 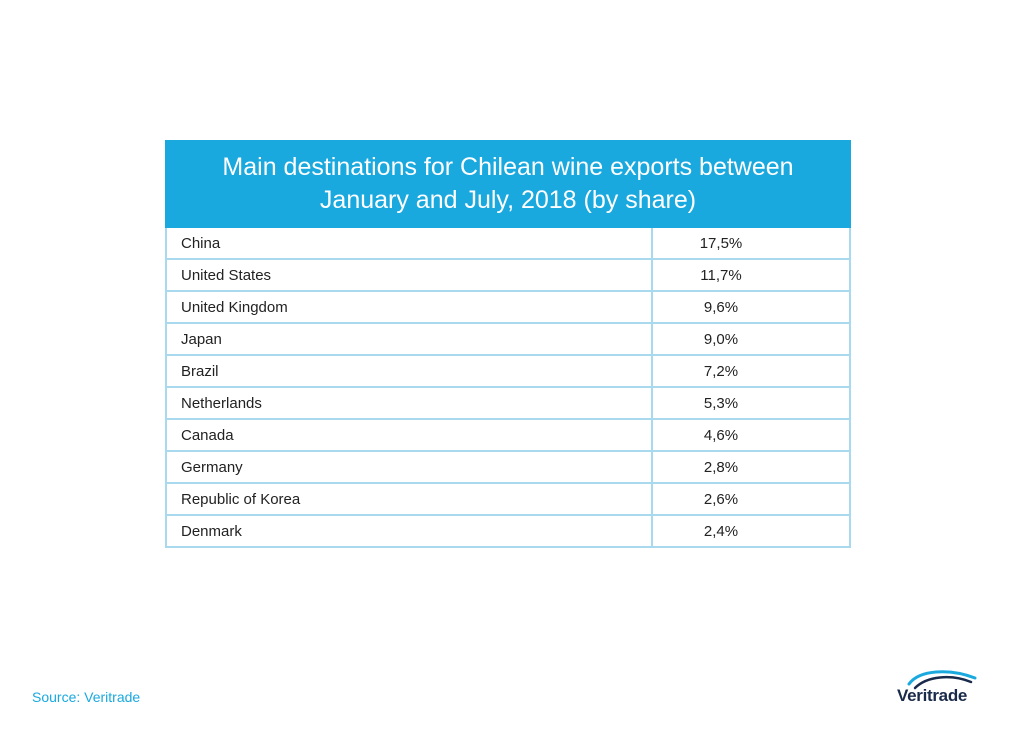 What do you see at coordinates (751, 307) in the screenshot?
I see `share-cell: 9,6%` at bounding box center [751, 307].